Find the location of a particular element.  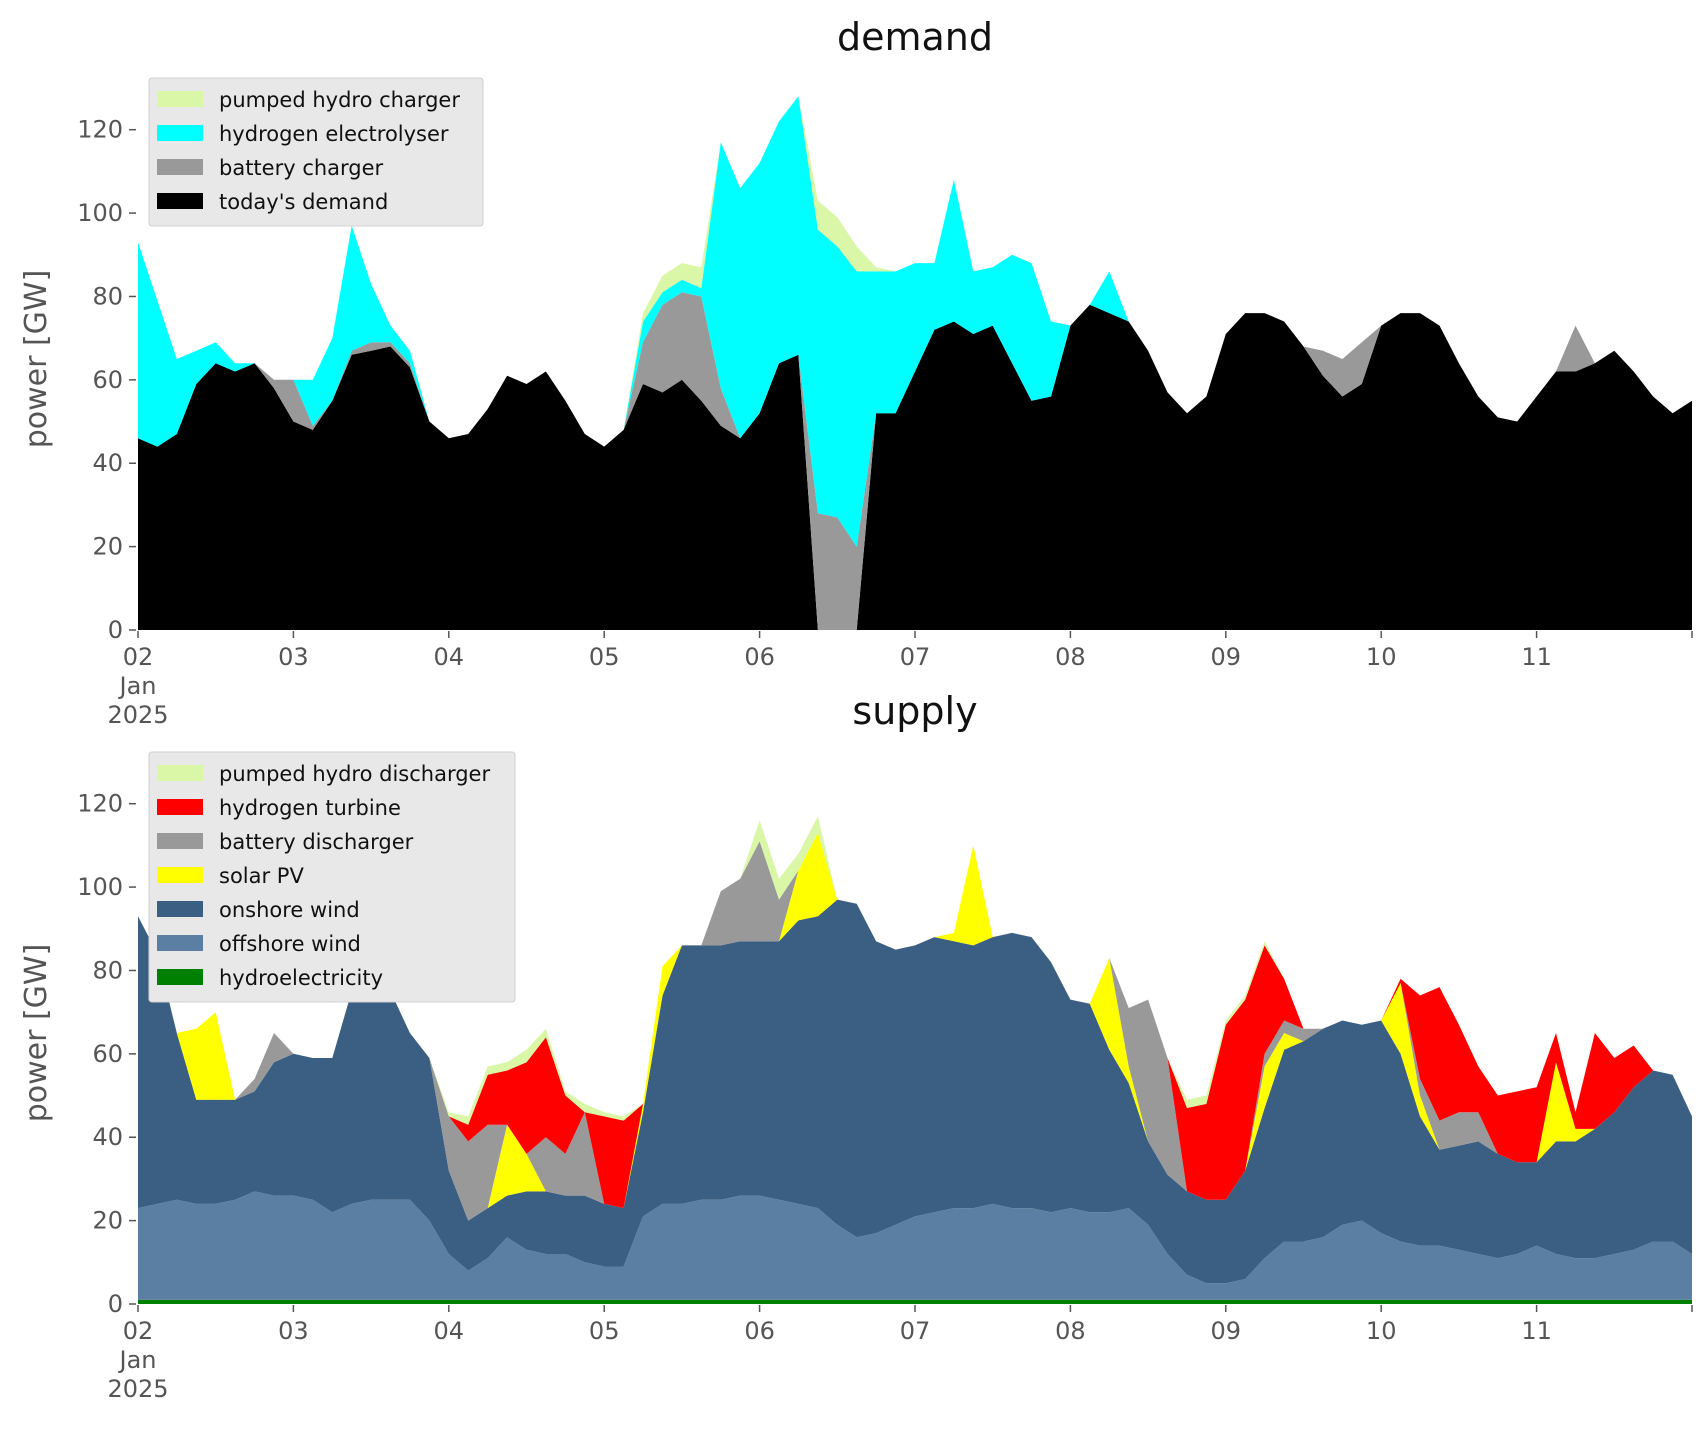

legend-swatch-hydrogen-electrolyser is located at coordinates (180, 133).